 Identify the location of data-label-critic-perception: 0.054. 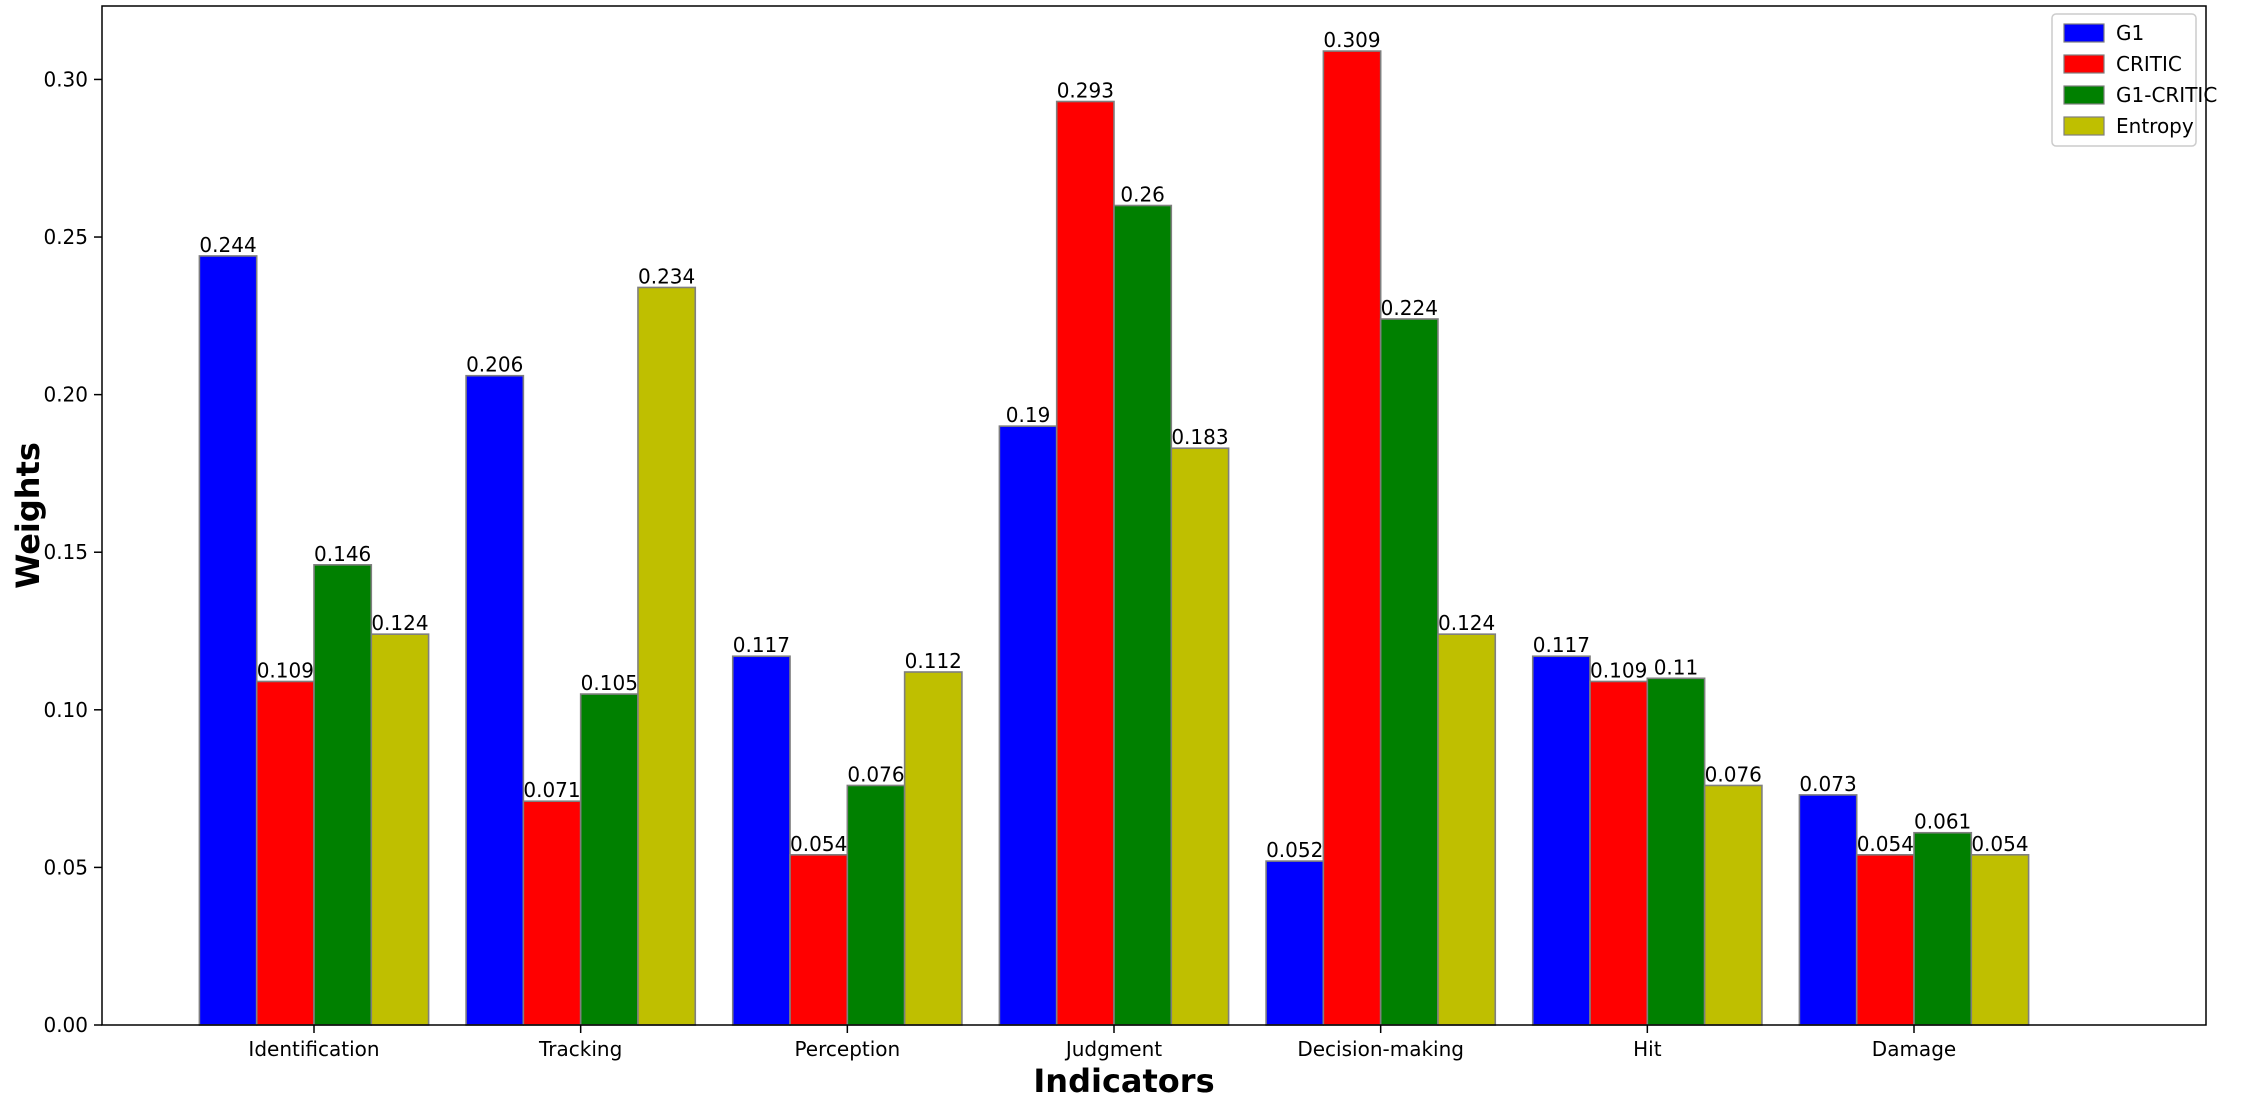
(818, 844).